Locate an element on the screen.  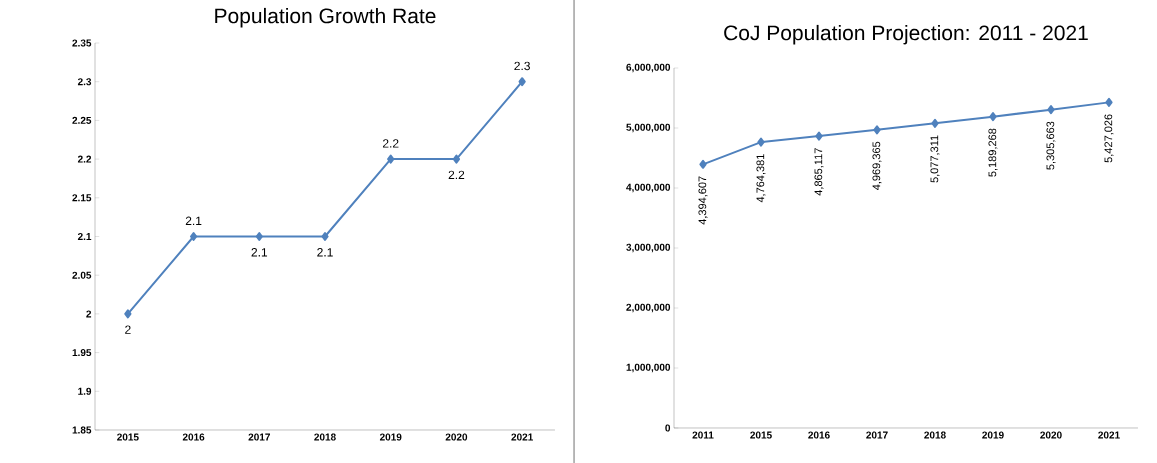
y-tick-label: 2 is located at coordinates (89, 314).